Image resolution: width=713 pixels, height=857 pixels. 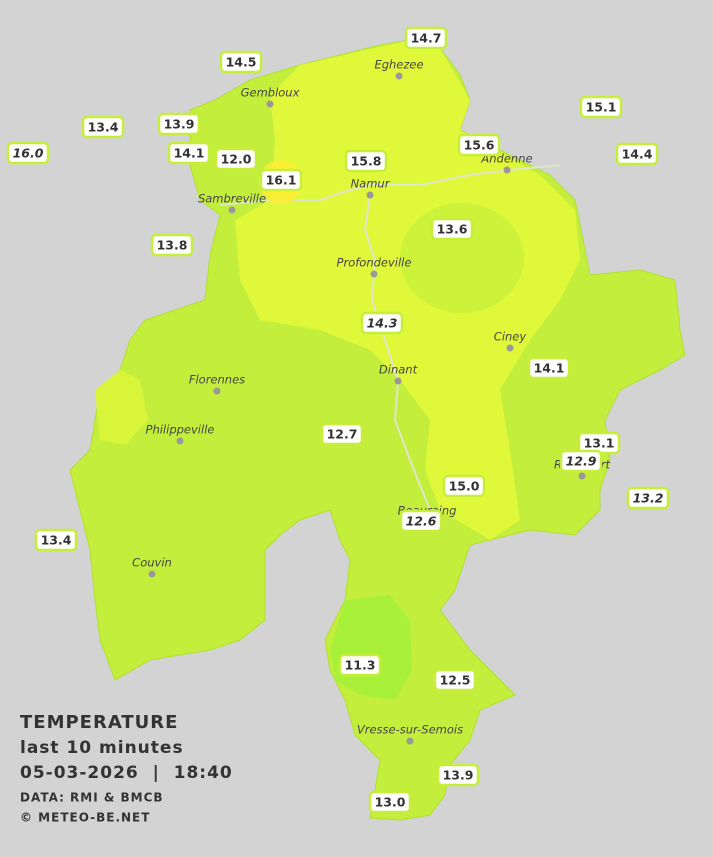 I want to click on town-name: Gembloux, so click(x=270, y=93).